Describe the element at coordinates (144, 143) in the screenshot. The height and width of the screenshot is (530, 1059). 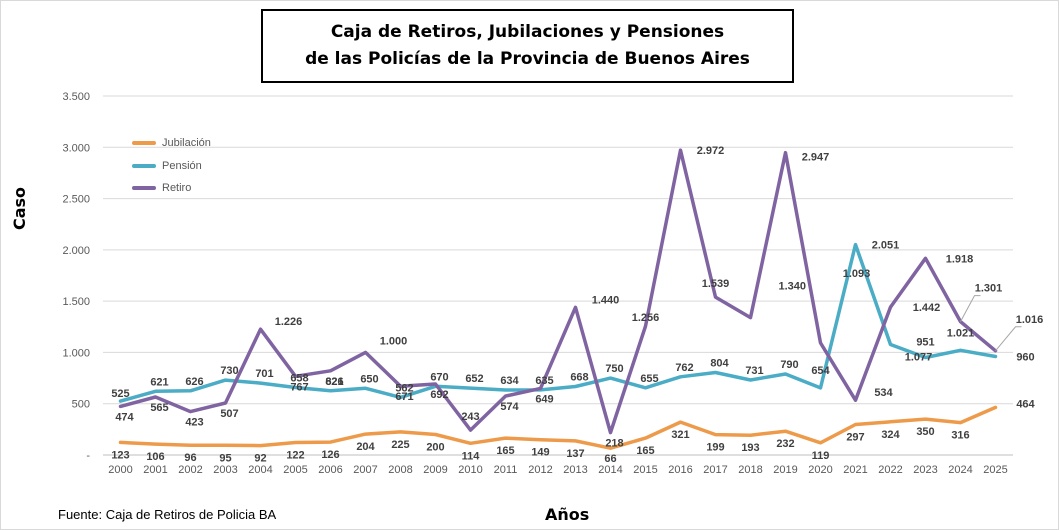
I see `legend-swatch-jubilacion` at that location.